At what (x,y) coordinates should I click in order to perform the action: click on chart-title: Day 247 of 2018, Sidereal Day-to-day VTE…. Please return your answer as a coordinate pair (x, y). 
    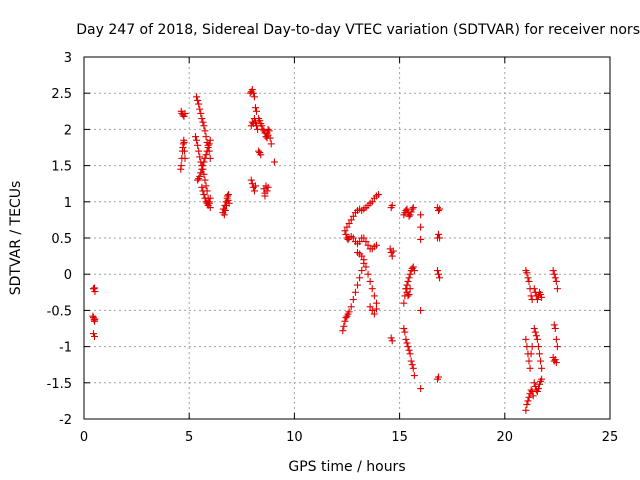
    Looking at the image, I should click on (358, 30).